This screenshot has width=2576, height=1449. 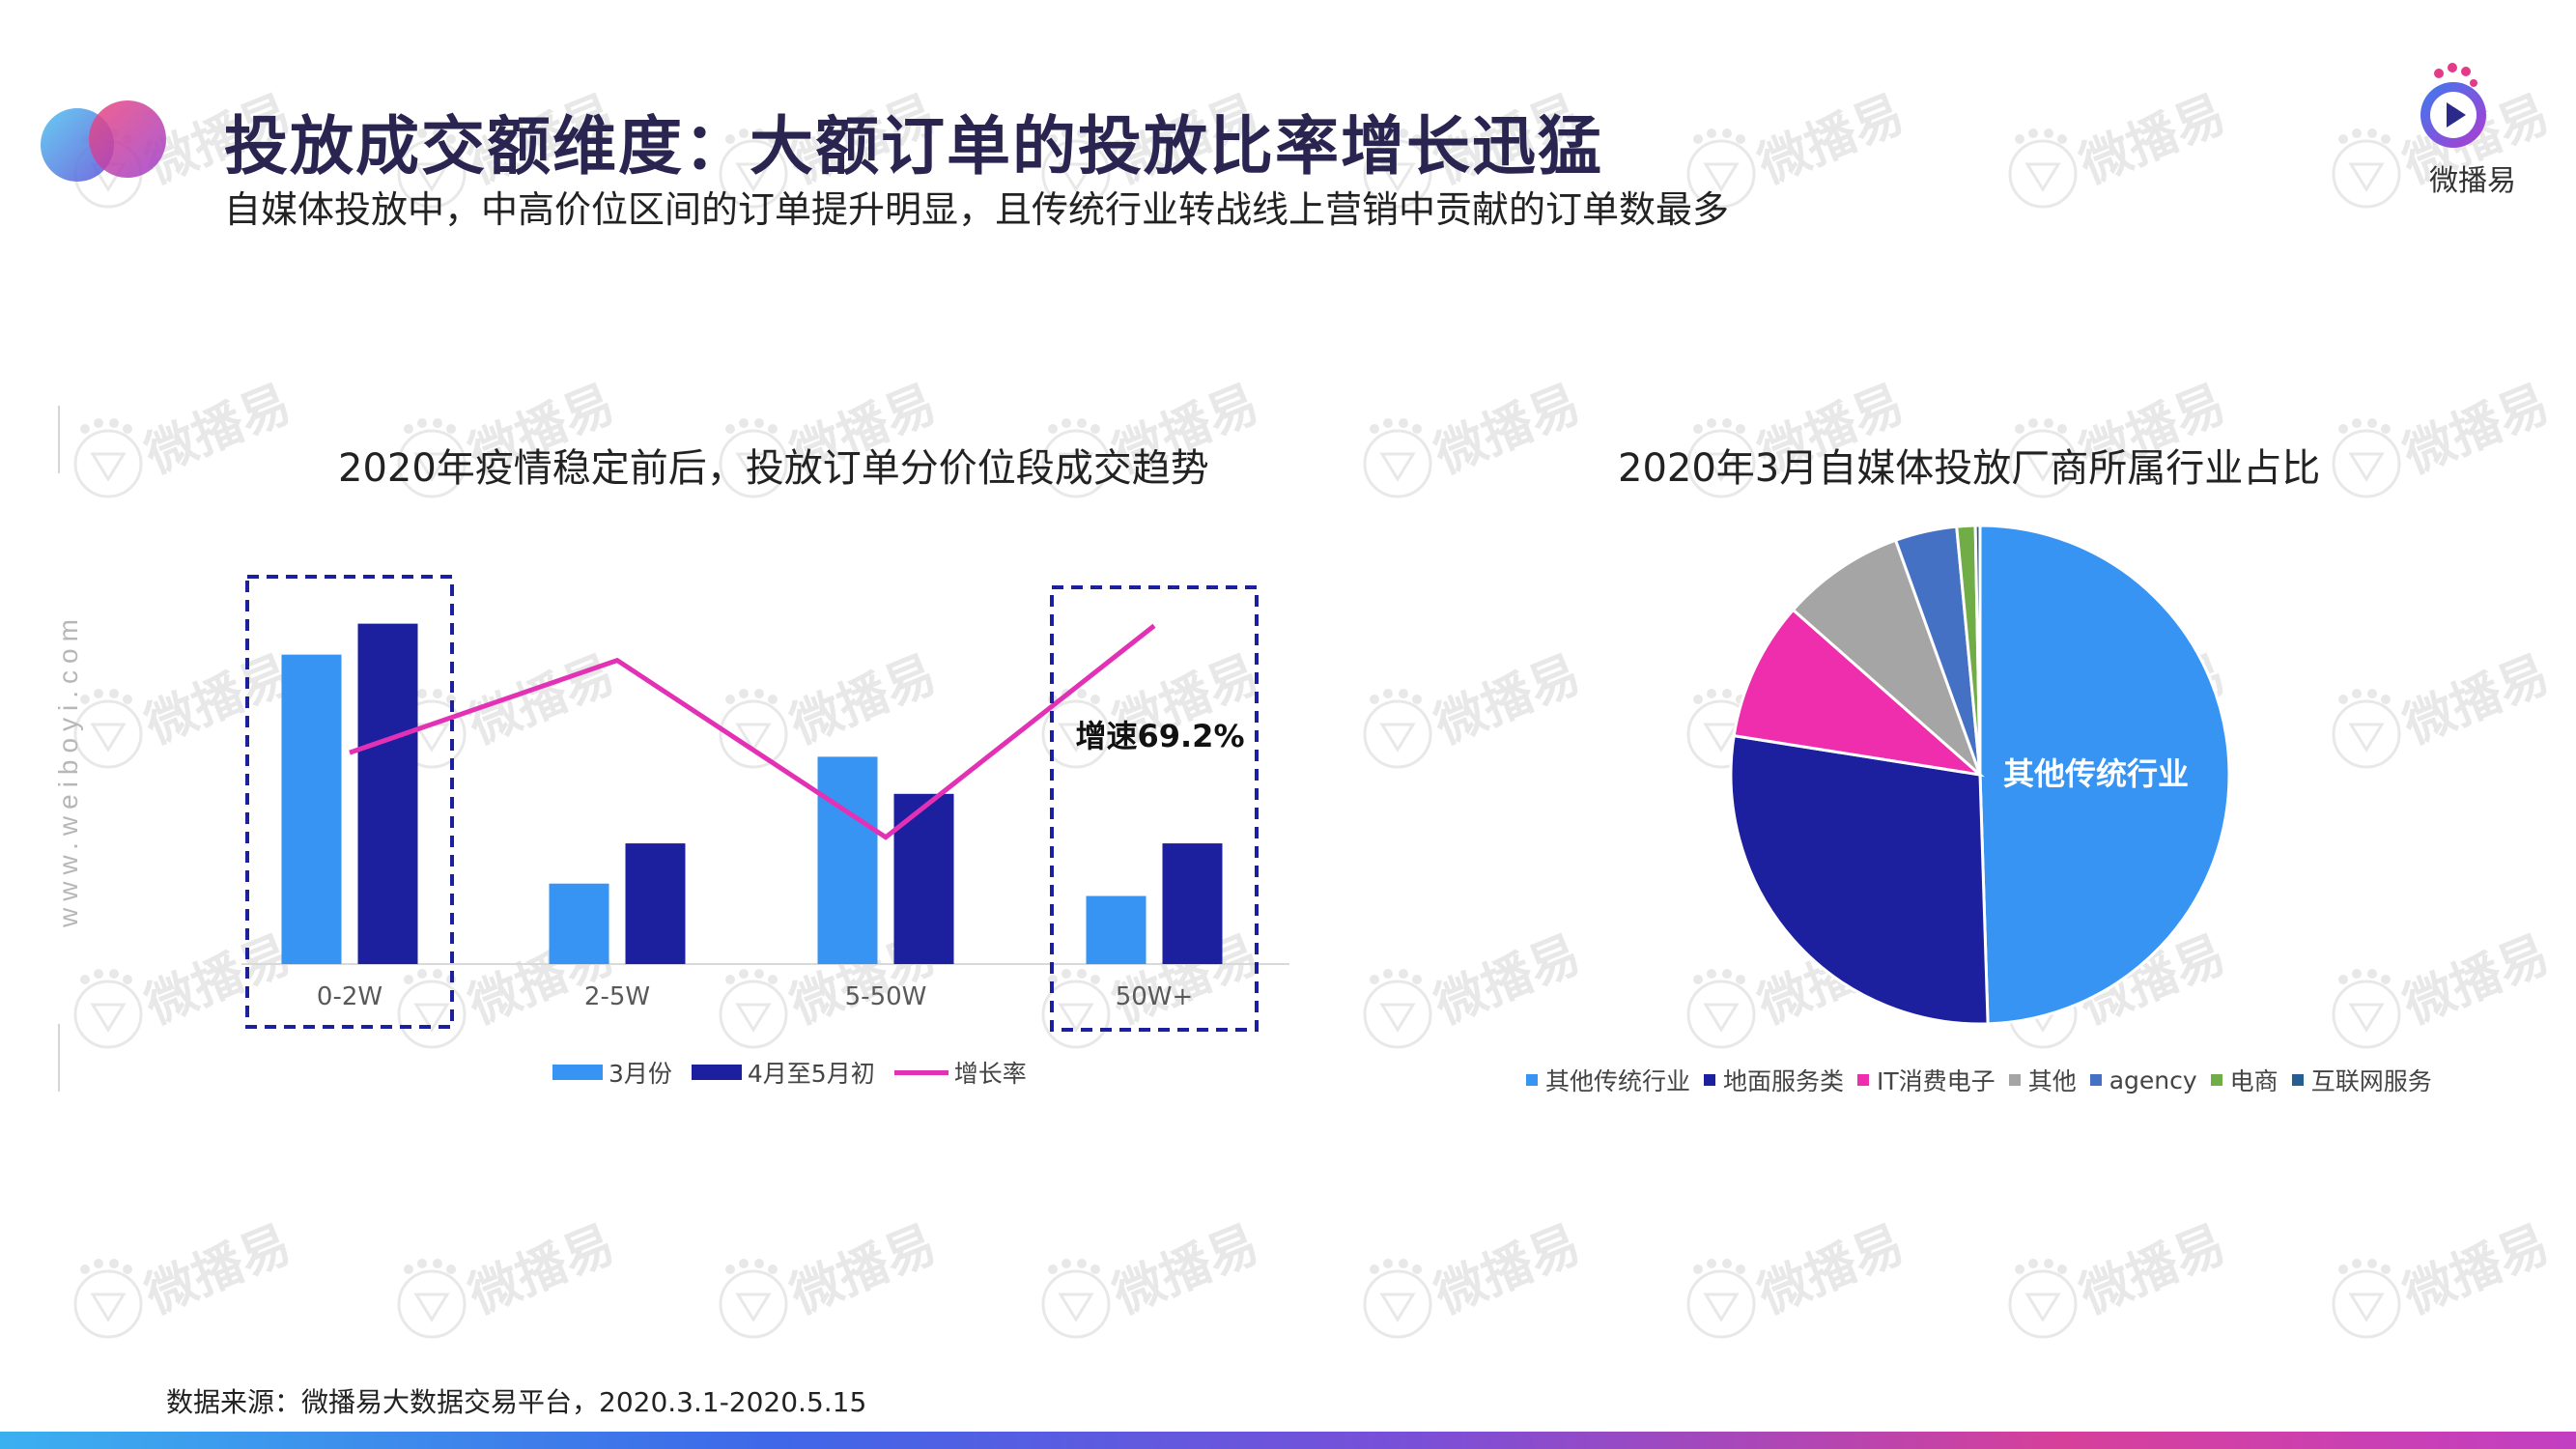 I want to click on pie-legend-item: 互联网服务, so click(x=2361, y=1080).